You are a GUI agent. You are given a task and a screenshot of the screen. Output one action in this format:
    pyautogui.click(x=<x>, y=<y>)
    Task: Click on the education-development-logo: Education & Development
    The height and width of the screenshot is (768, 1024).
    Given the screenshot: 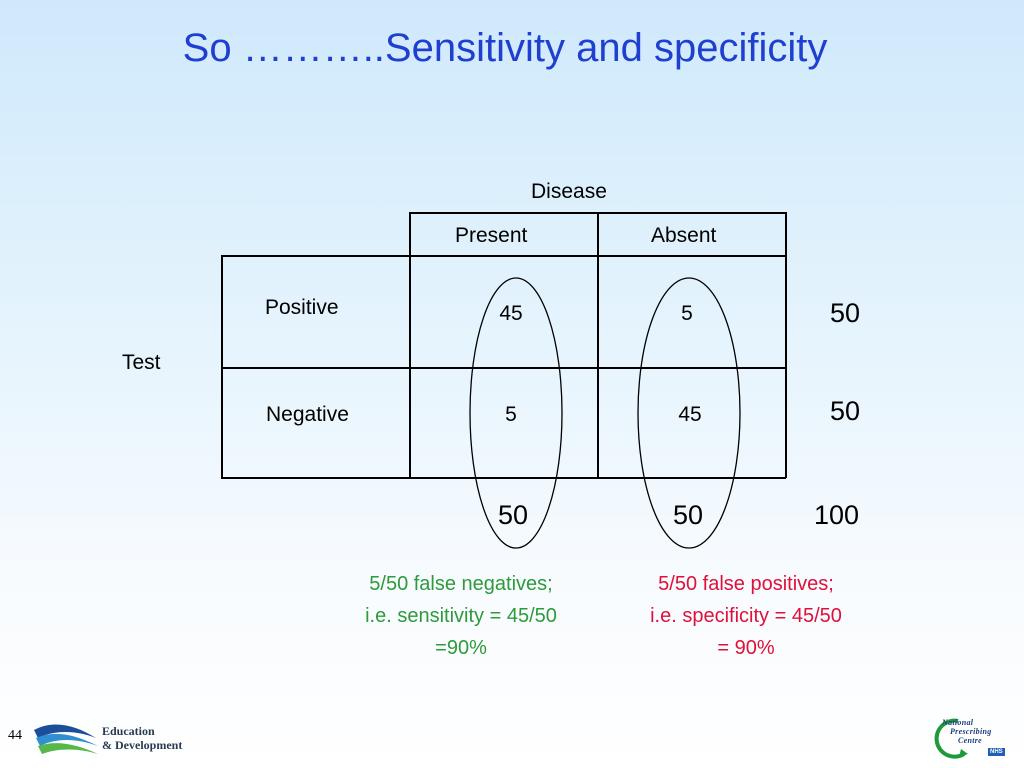 What is the action you would take?
    pyautogui.click(x=117, y=738)
    